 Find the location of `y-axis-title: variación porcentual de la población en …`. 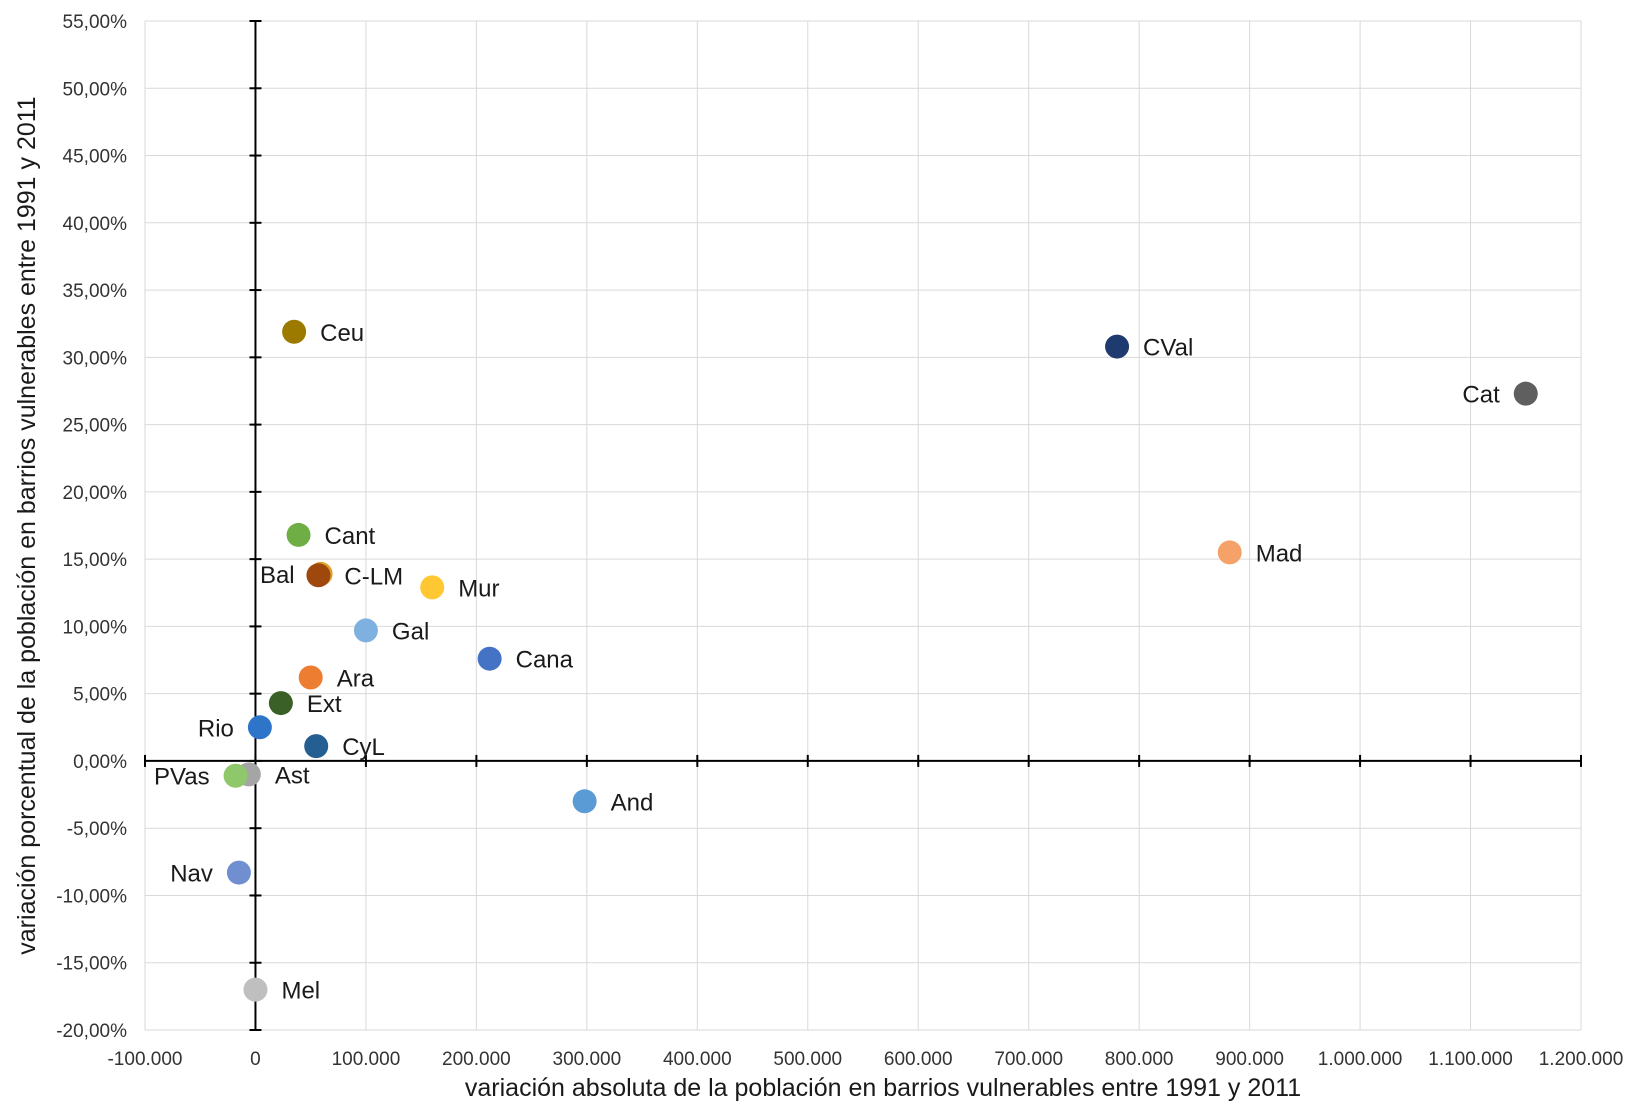

y-axis-title: variación porcentual de la población en … is located at coordinates (27, 525).